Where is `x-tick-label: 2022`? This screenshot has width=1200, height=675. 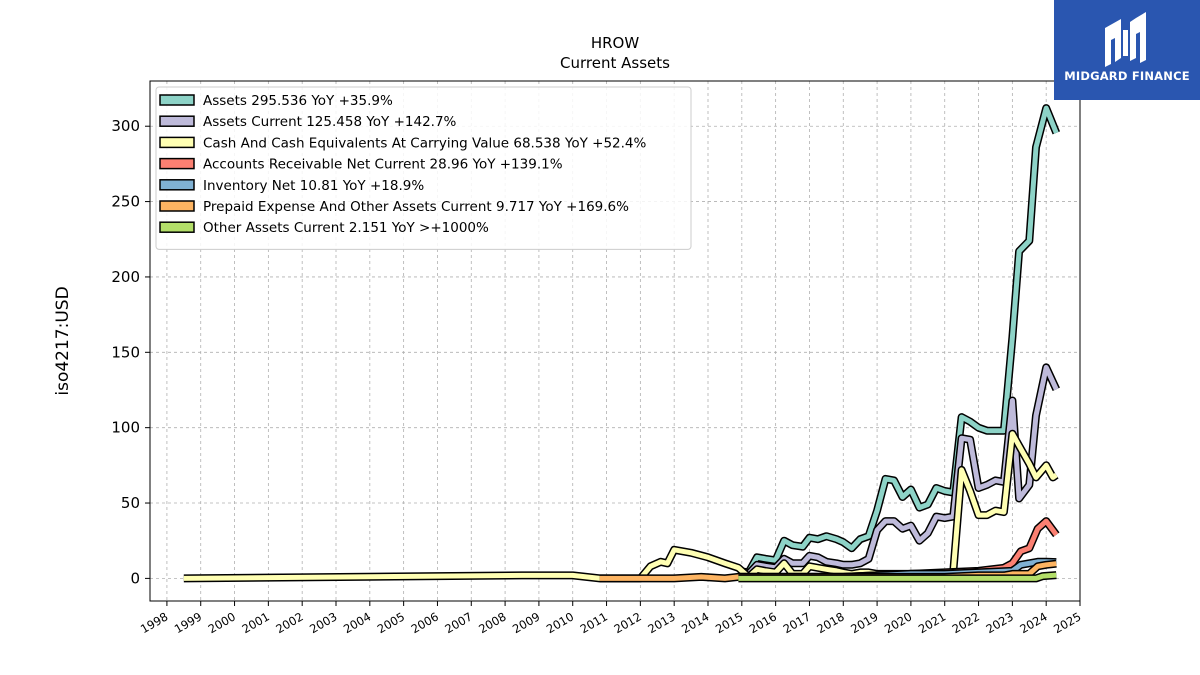
x-tick-label: 2022 is located at coordinates (966, 622).